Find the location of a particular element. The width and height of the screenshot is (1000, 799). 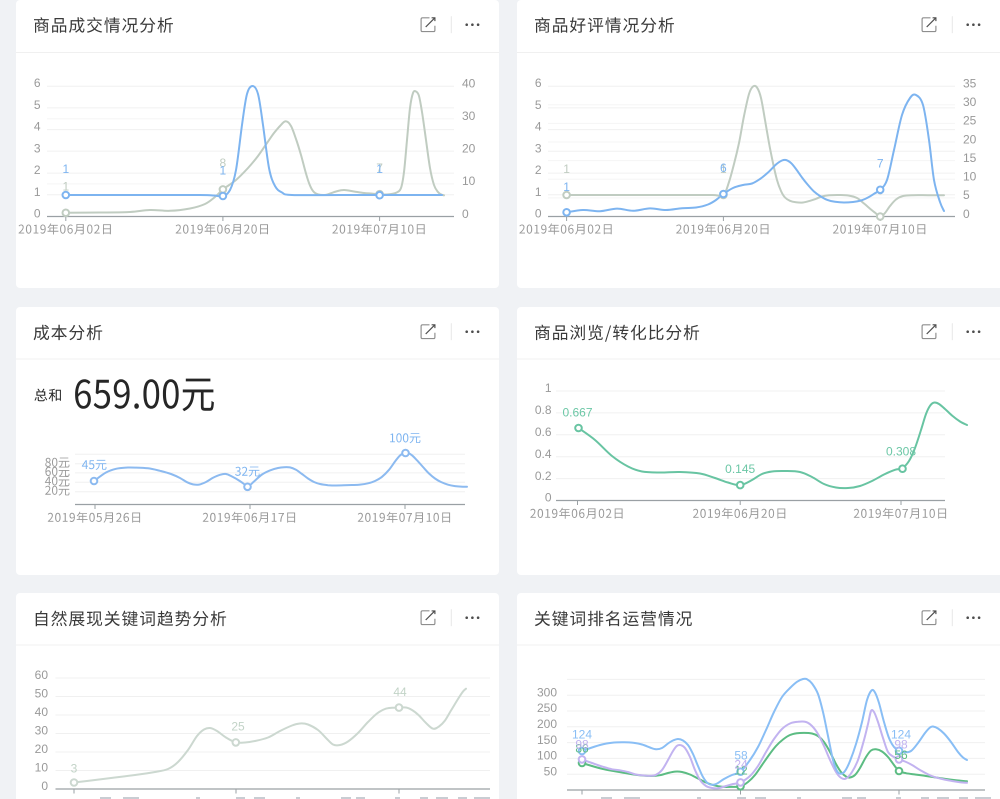

svg-text: 100 is located at coordinates (547, 756).